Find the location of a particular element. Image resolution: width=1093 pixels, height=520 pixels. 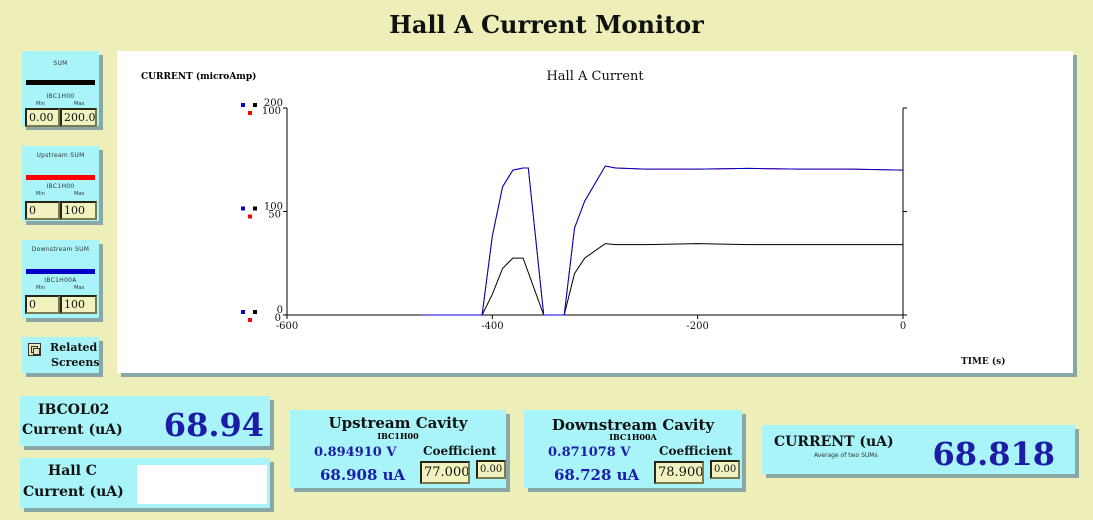

sum-pv-label: IBC1H00 is located at coordinates (60, 96).